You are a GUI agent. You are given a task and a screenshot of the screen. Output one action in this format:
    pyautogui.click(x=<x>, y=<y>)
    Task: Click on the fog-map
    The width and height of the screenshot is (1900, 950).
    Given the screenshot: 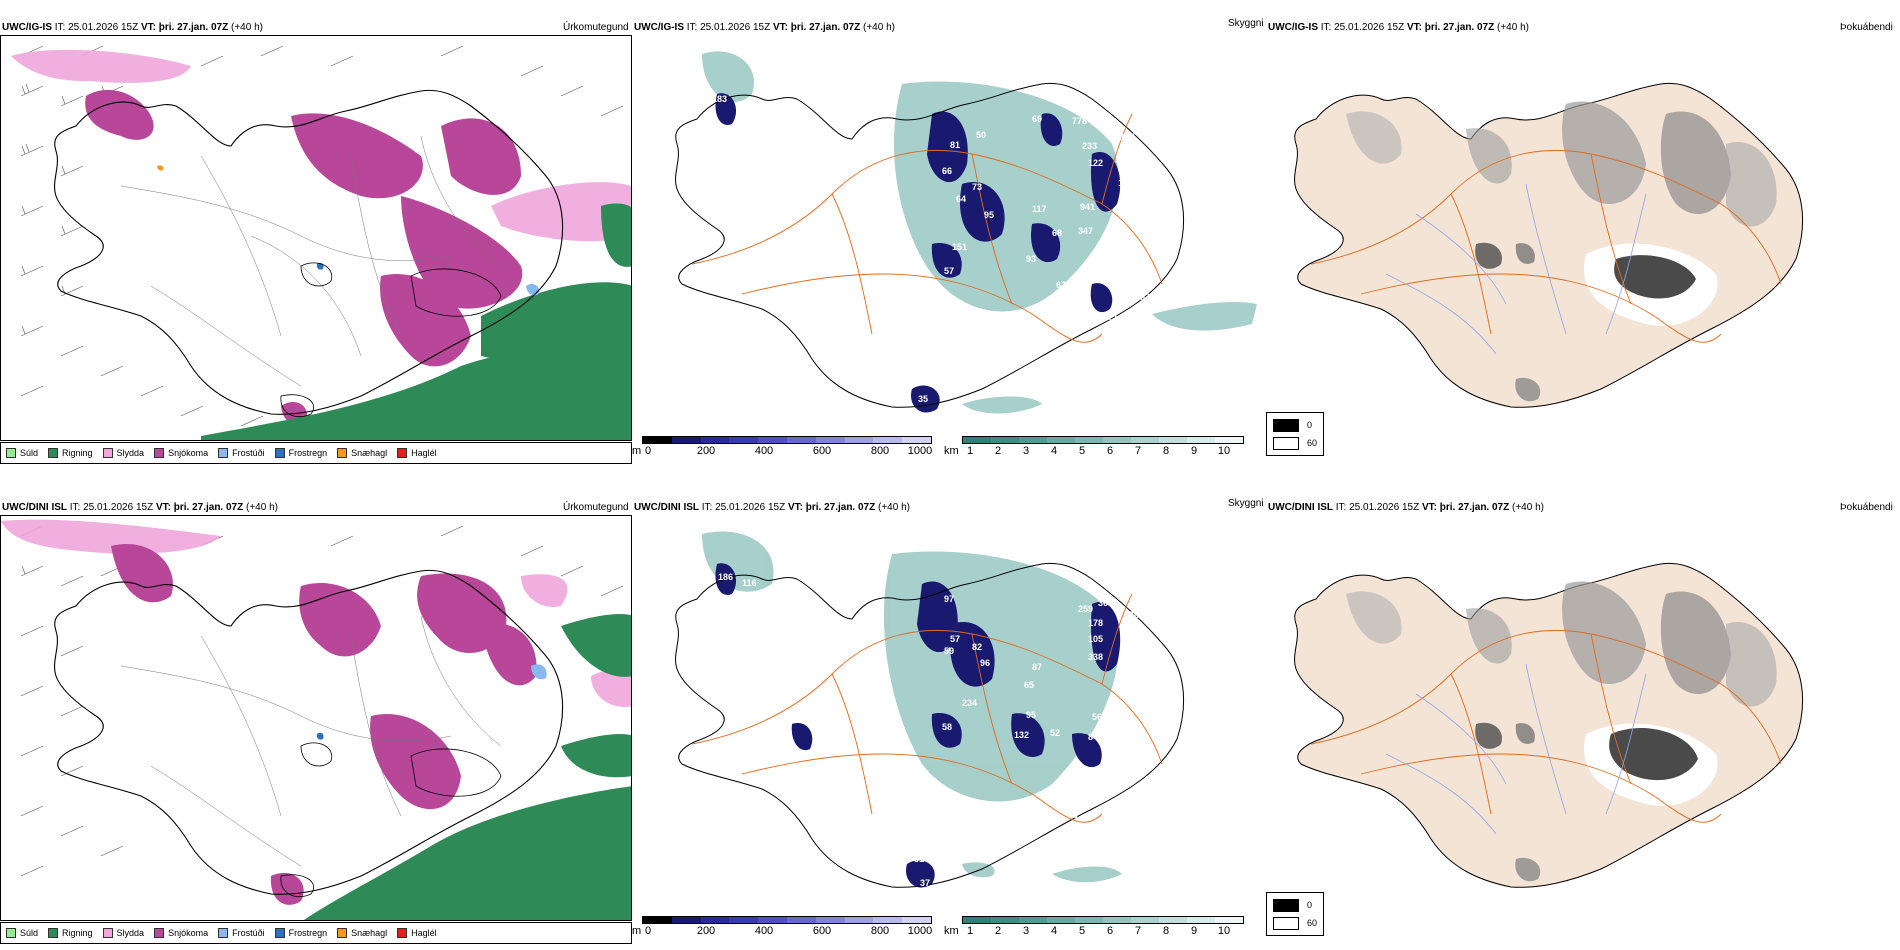 What is the action you would take?
    pyautogui.click(x=1583, y=712)
    